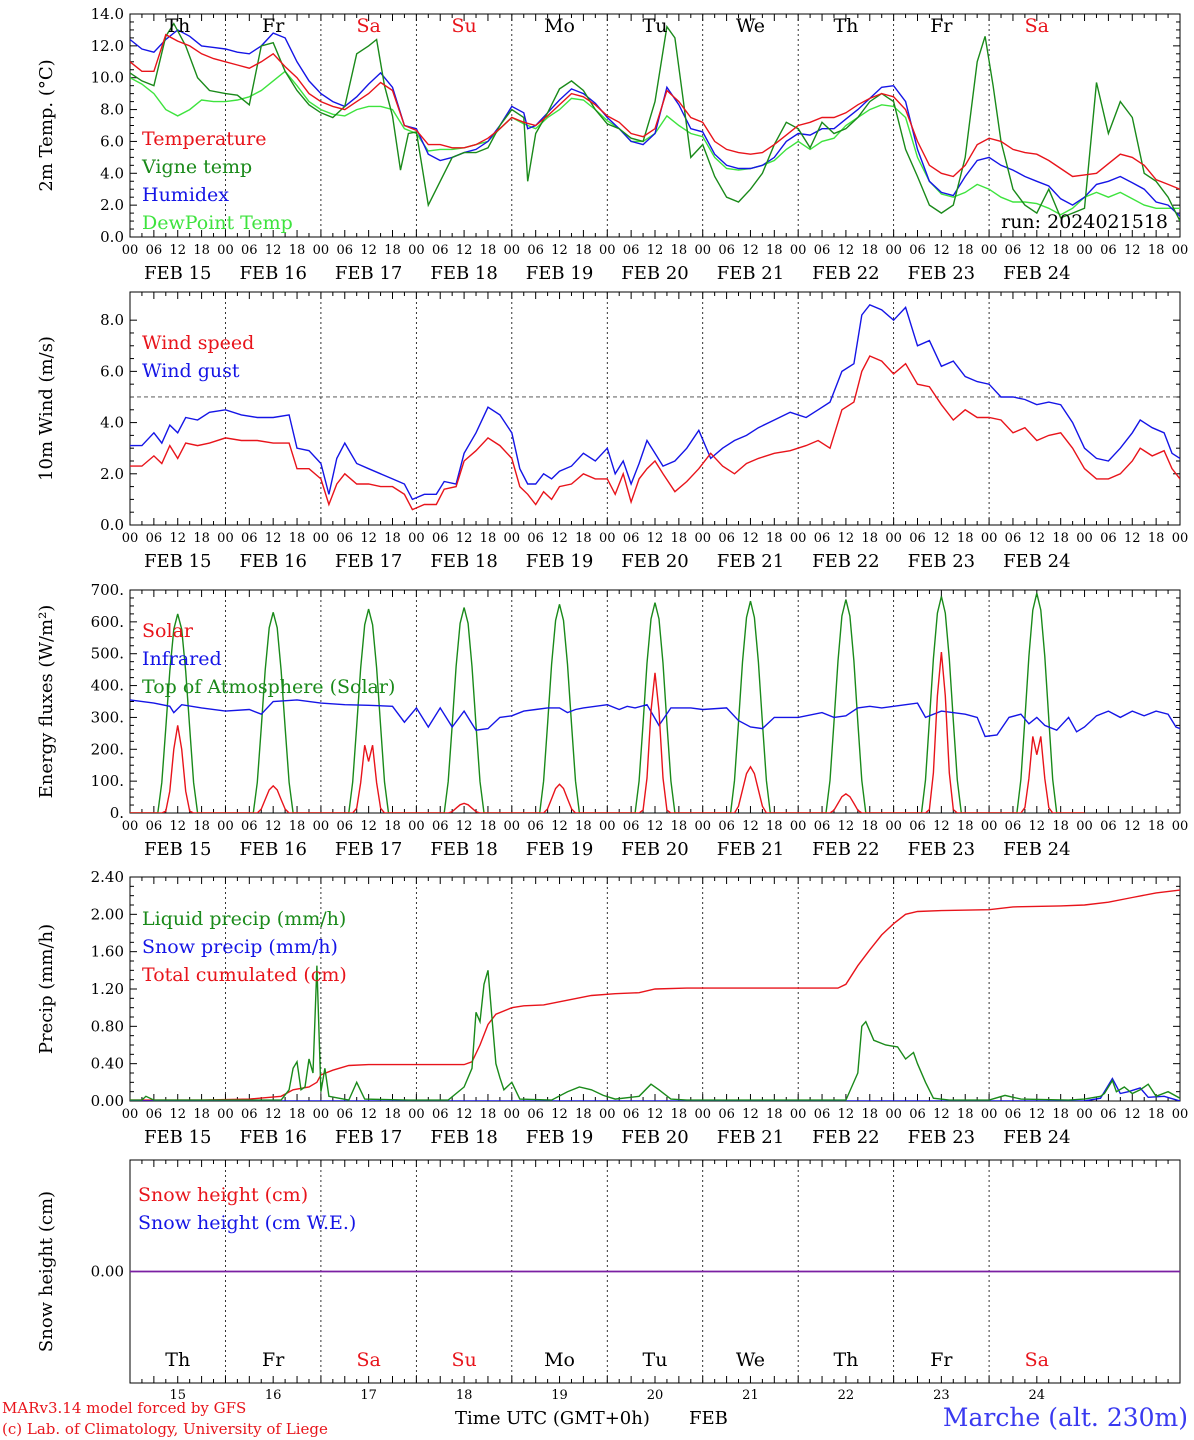  Describe the element at coordinates (107, 952) in the screenshot. I see `y-tick-label: 1.60` at that location.